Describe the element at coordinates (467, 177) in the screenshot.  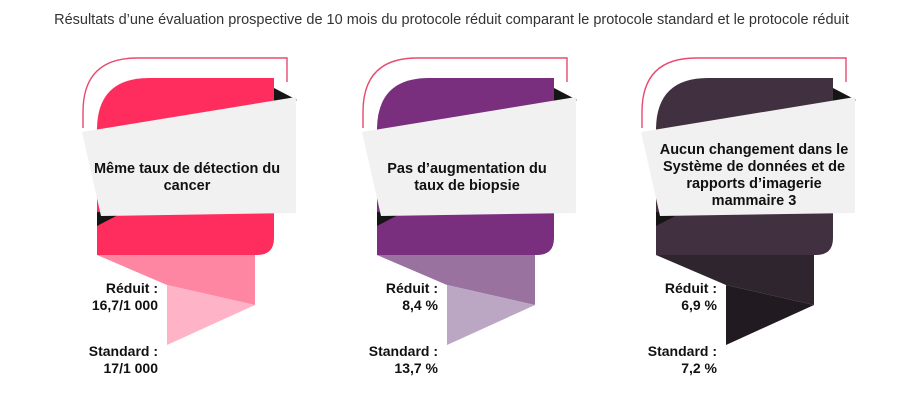
I see `banner-heading: Pas d’augmentation du taux de biopsie` at that location.